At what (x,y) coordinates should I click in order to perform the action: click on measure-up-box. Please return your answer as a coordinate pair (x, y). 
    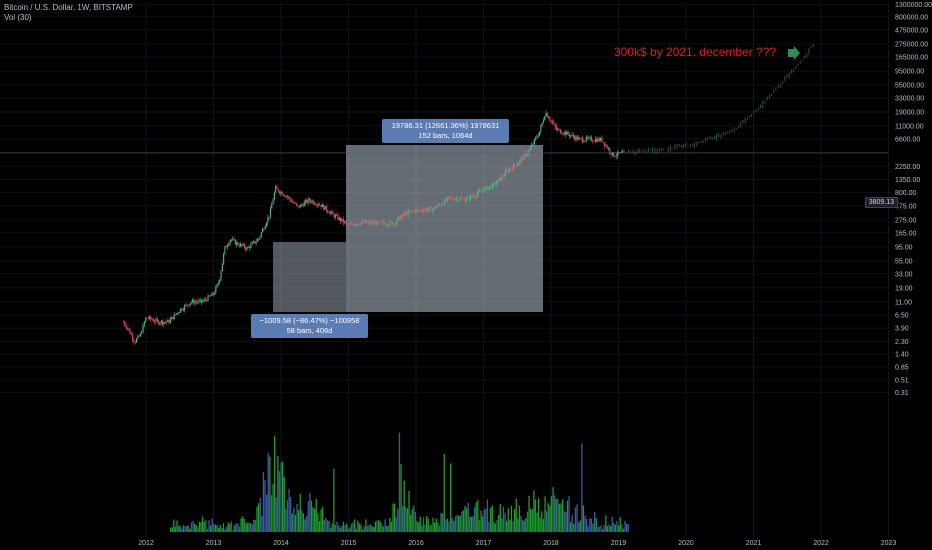
    Looking at the image, I should click on (444, 228).